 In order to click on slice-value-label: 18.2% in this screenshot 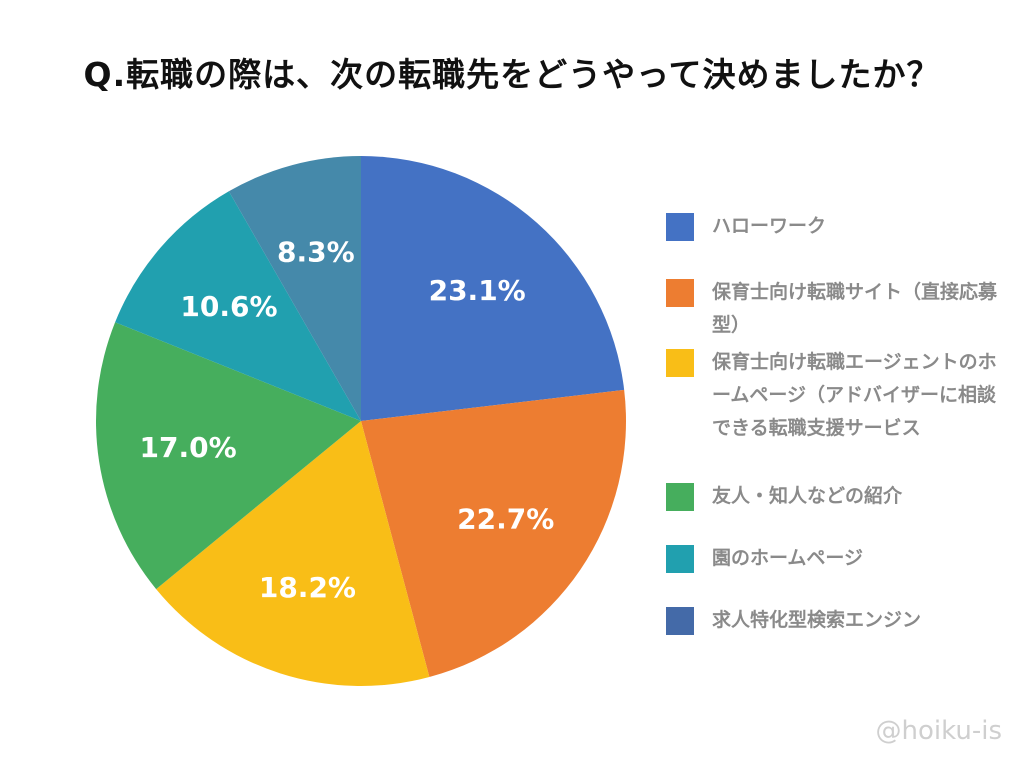, I will do `click(307, 587)`.